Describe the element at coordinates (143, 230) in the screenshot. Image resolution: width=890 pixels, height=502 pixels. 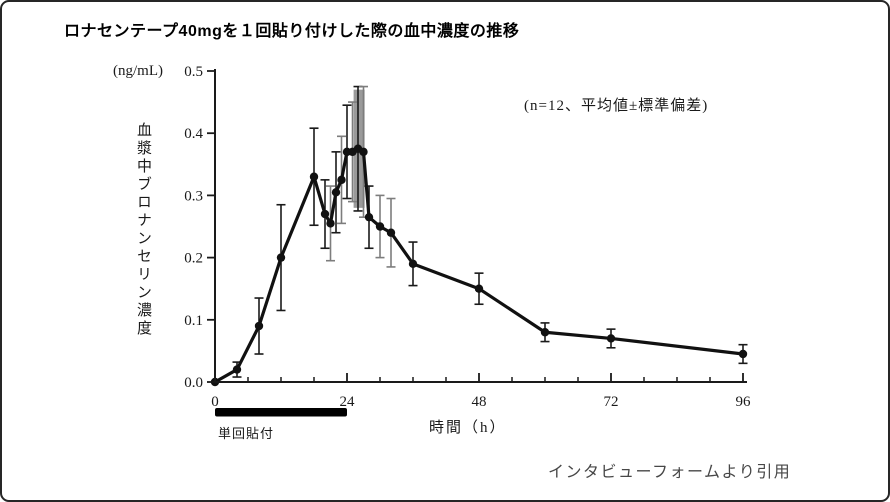
I see `y-axis-label: 血漿中ブロナンセリン濃度` at that location.